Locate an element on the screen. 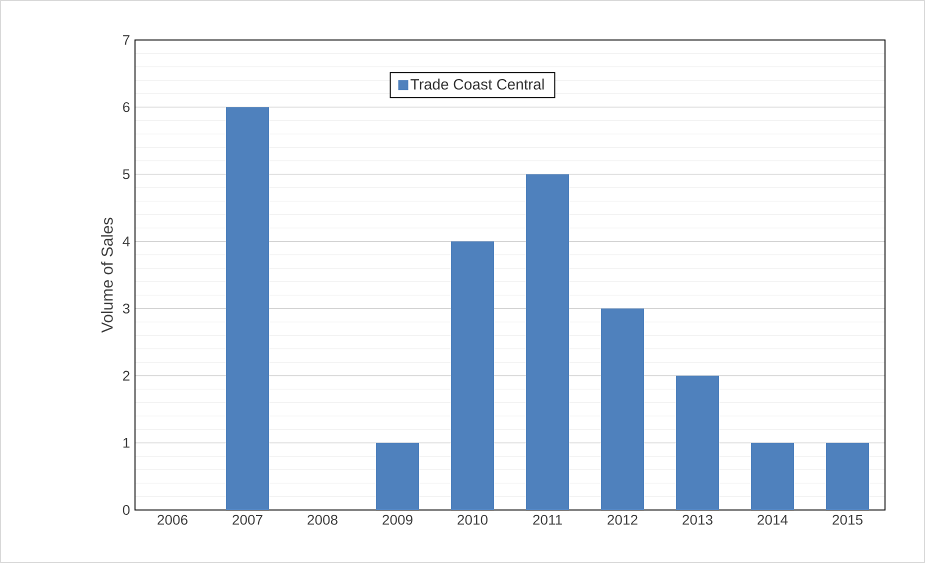  x-tick-label: 2015 is located at coordinates (847, 519).